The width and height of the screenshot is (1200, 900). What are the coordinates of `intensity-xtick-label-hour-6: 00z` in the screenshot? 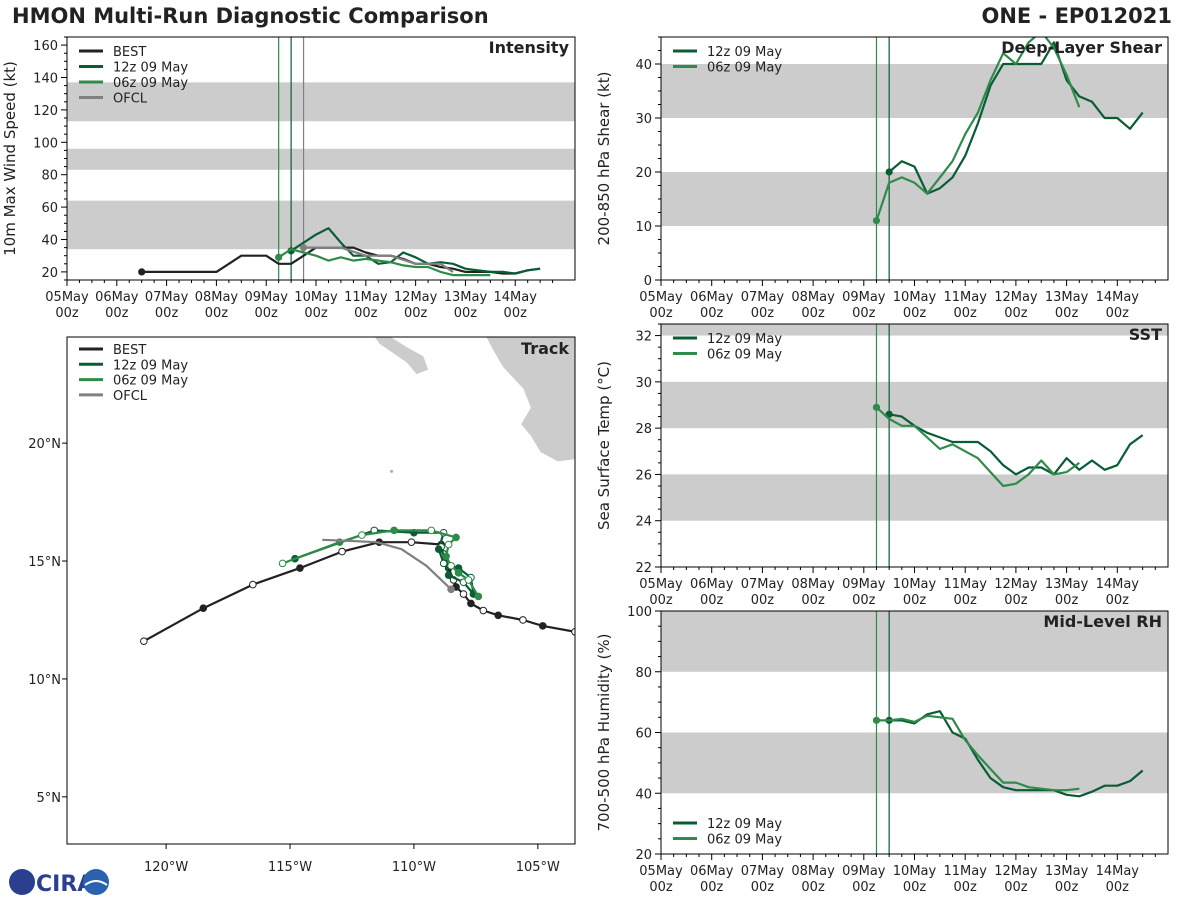 It's located at (366, 313).